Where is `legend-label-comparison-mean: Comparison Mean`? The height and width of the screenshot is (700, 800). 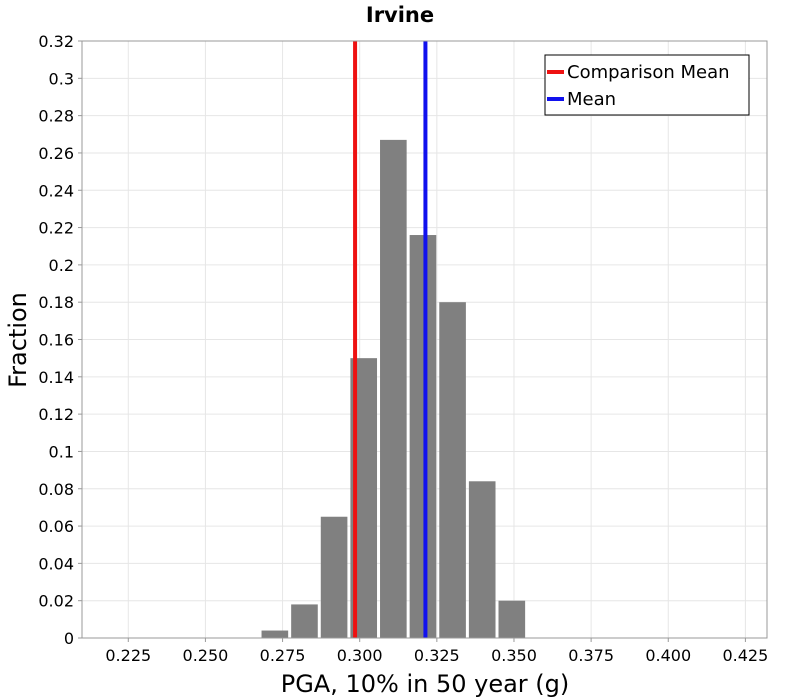
legend-label-comparison-mean: Comparison Mean is located at coordinates (648, 72).